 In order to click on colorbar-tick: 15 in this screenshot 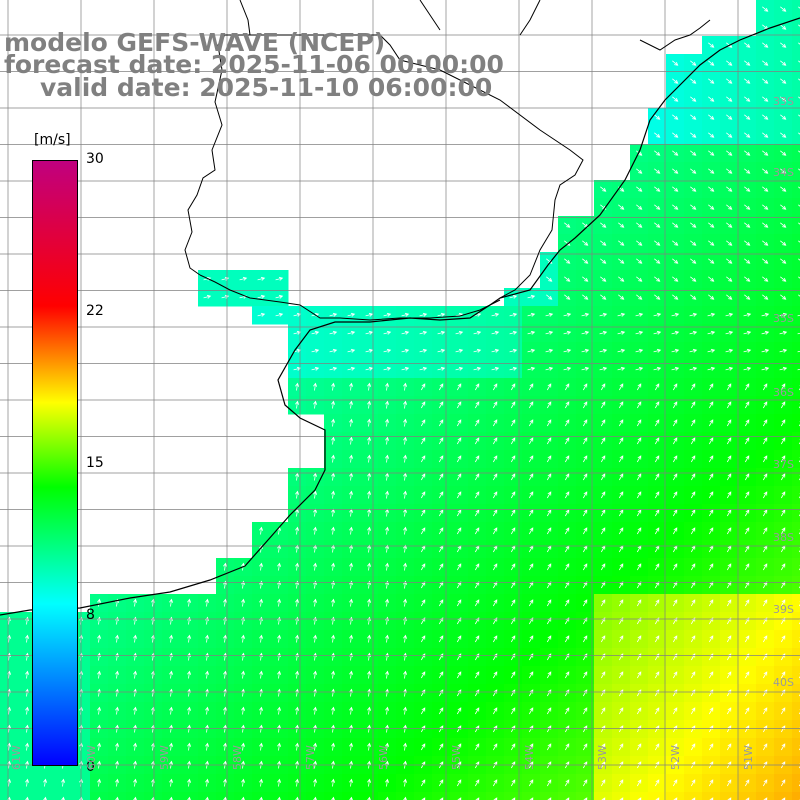, I will do `click(95, 463)`.